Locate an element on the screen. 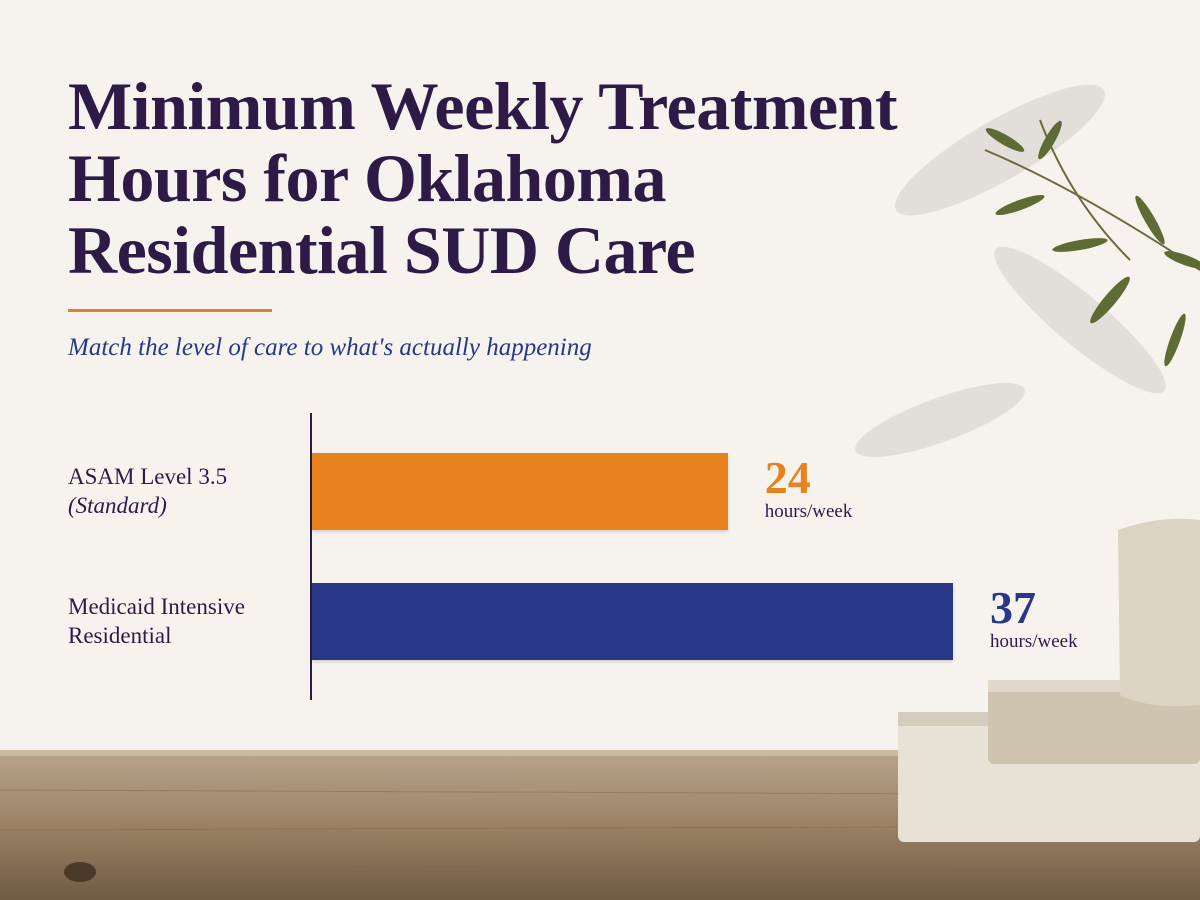 This screenshot has width=1200, height=900. value-label: 24 hours/week is located at coordinates (809, 489).